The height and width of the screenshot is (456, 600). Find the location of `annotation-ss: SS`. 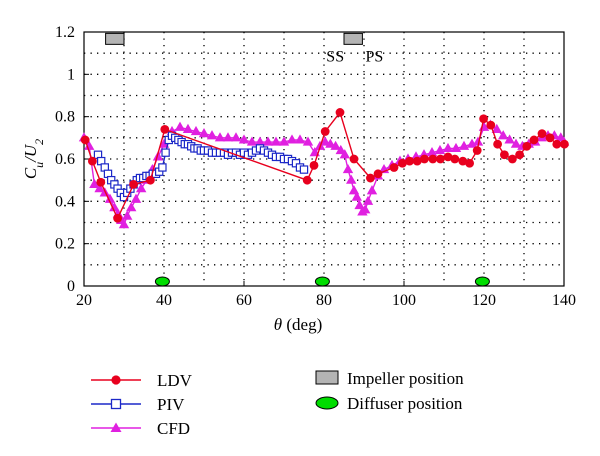

annotation-ss: SS is located at coordinates (335, 56).